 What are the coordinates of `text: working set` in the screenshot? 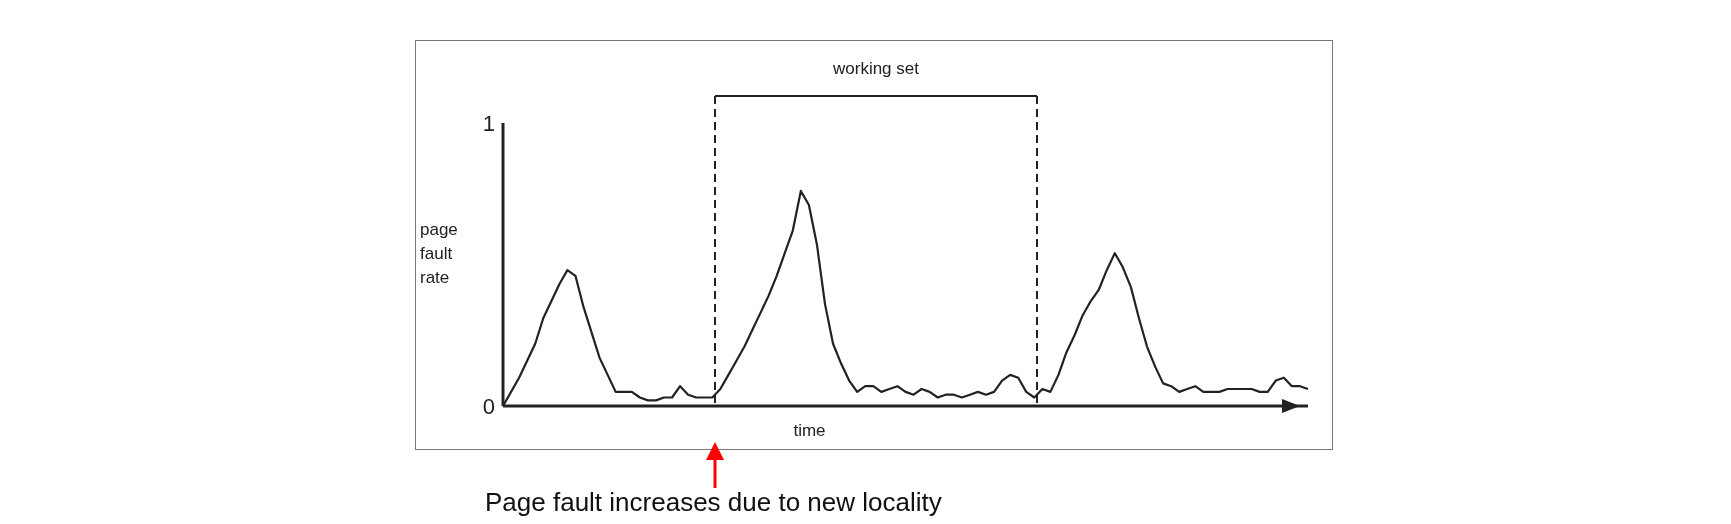 It's located at (876, 68).